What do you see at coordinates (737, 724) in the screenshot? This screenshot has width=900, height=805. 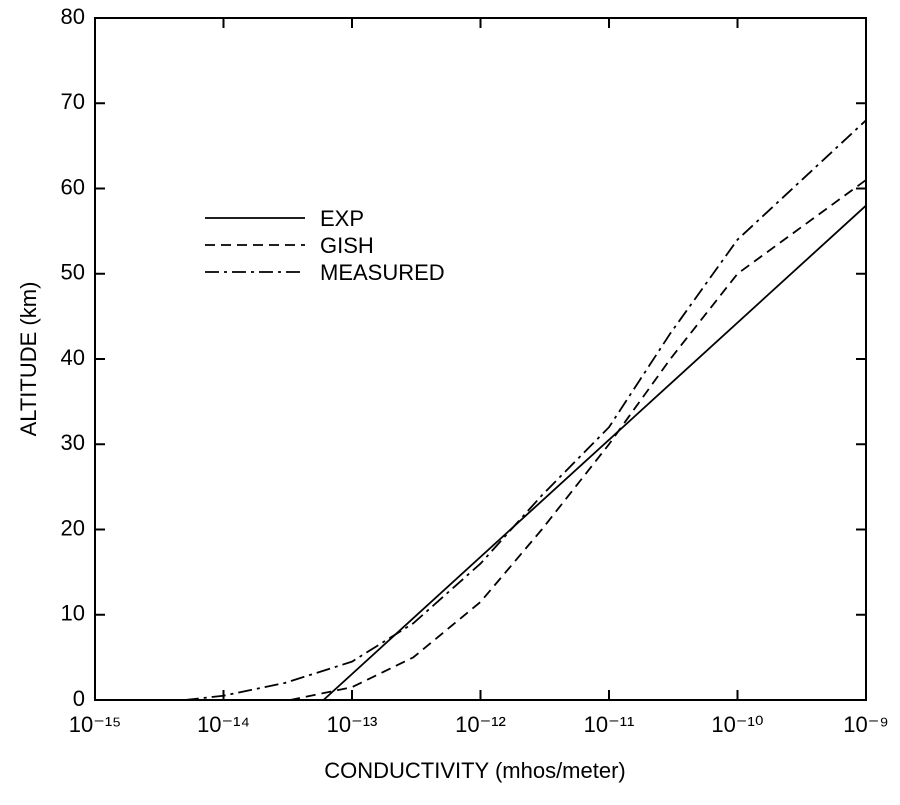 I see `x-tick-label: 10⁻¹⁰` at bounding box center [737, 724].